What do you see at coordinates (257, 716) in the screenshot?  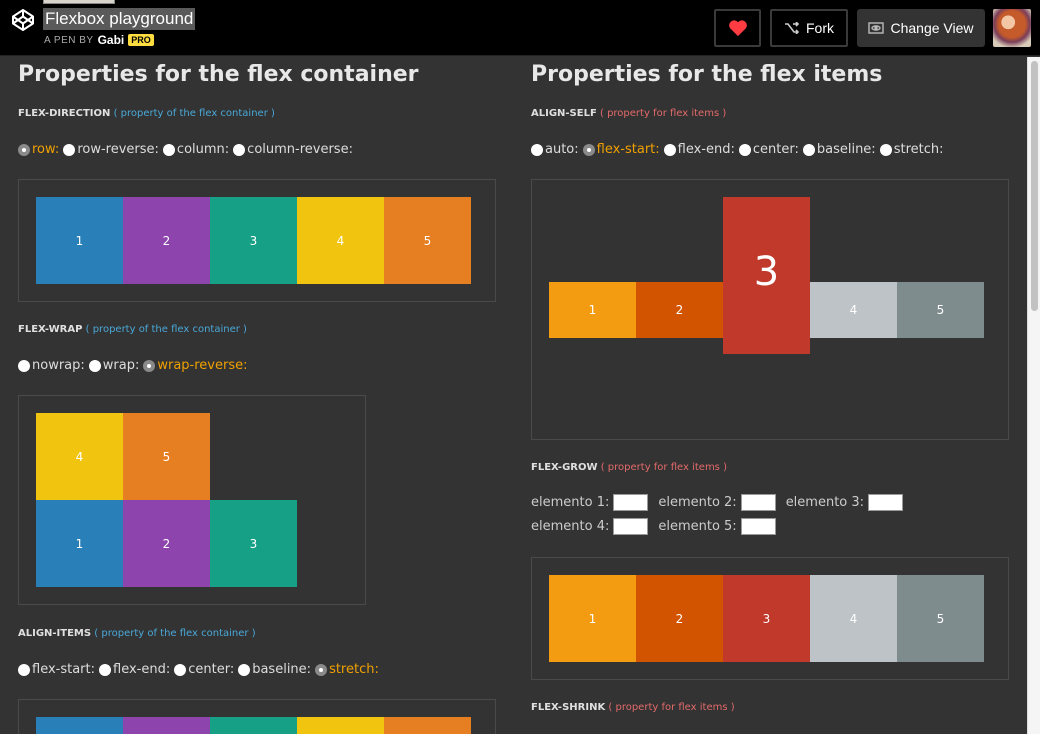 I see `align-items-demo` at bounding box center [257, 716].